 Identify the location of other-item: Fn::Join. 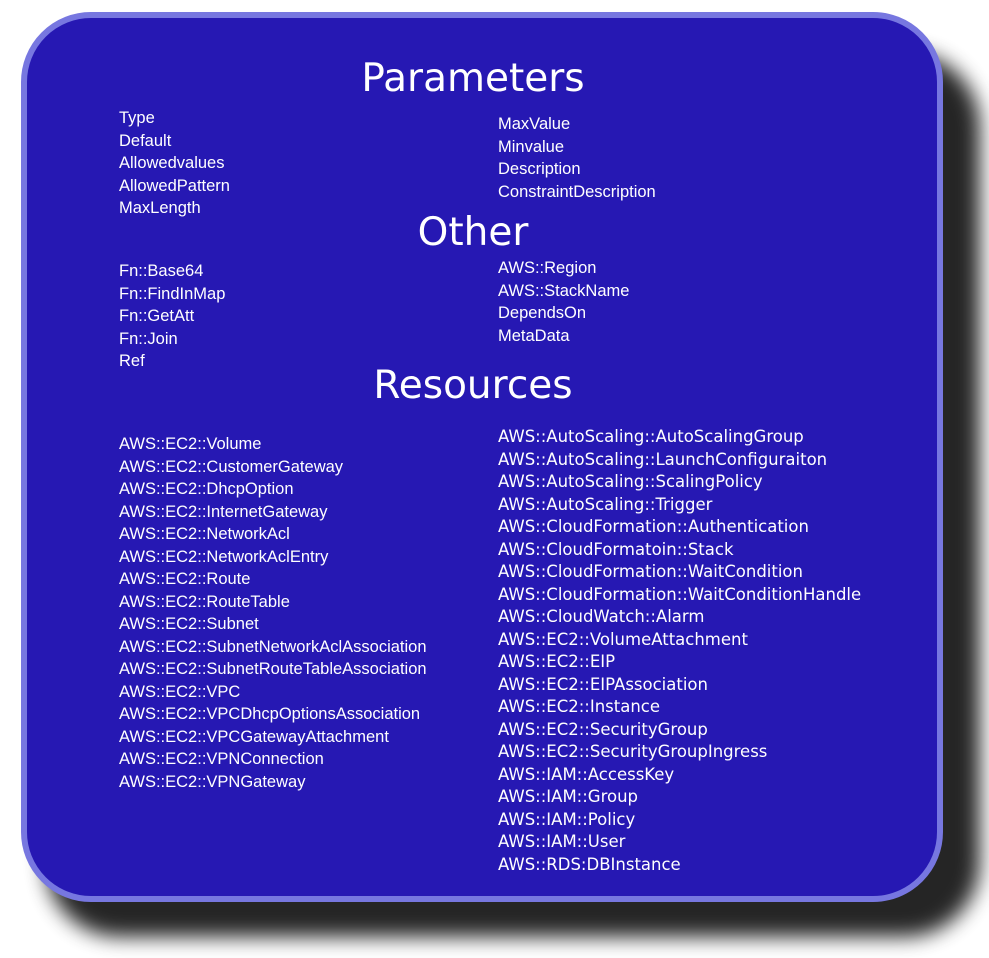
(148, 338).